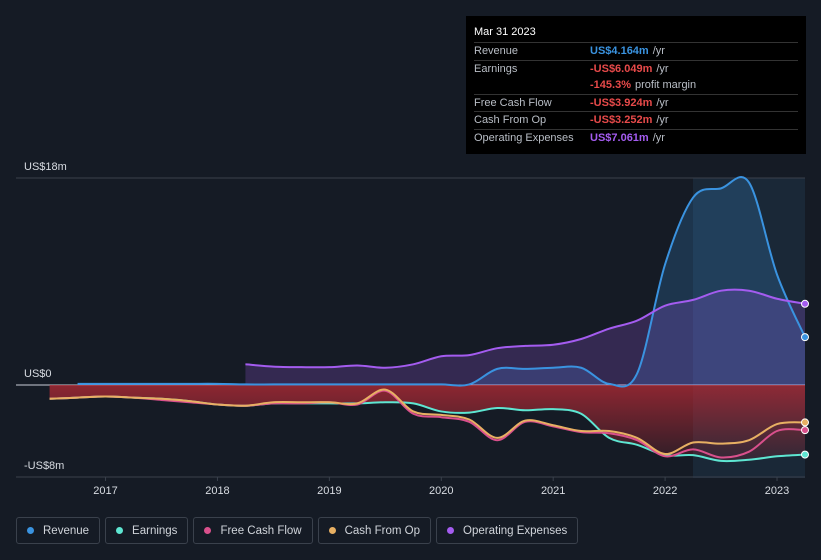 The image size is (821, 560). Describe the element at coordinates (515, 530) in the screenshot. I see `legend-label: Operating Expenses` at that location.